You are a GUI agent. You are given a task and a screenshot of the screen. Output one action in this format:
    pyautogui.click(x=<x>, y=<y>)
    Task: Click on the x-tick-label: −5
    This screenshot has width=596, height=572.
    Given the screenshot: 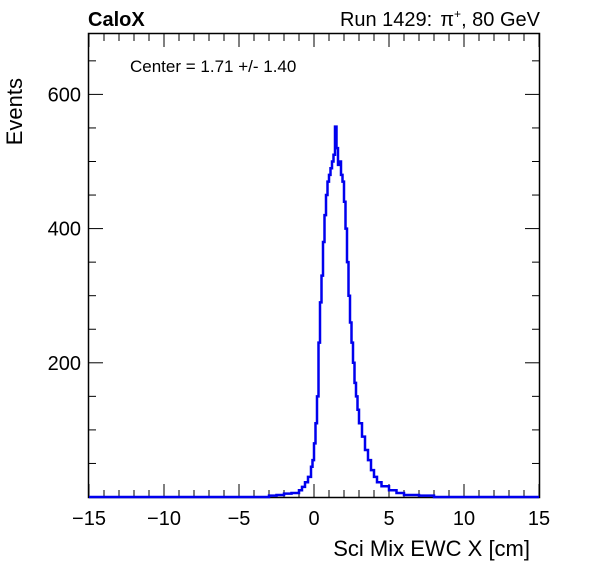 What is the action you would take?
    pyautogui.click(x=239, y=519)
    